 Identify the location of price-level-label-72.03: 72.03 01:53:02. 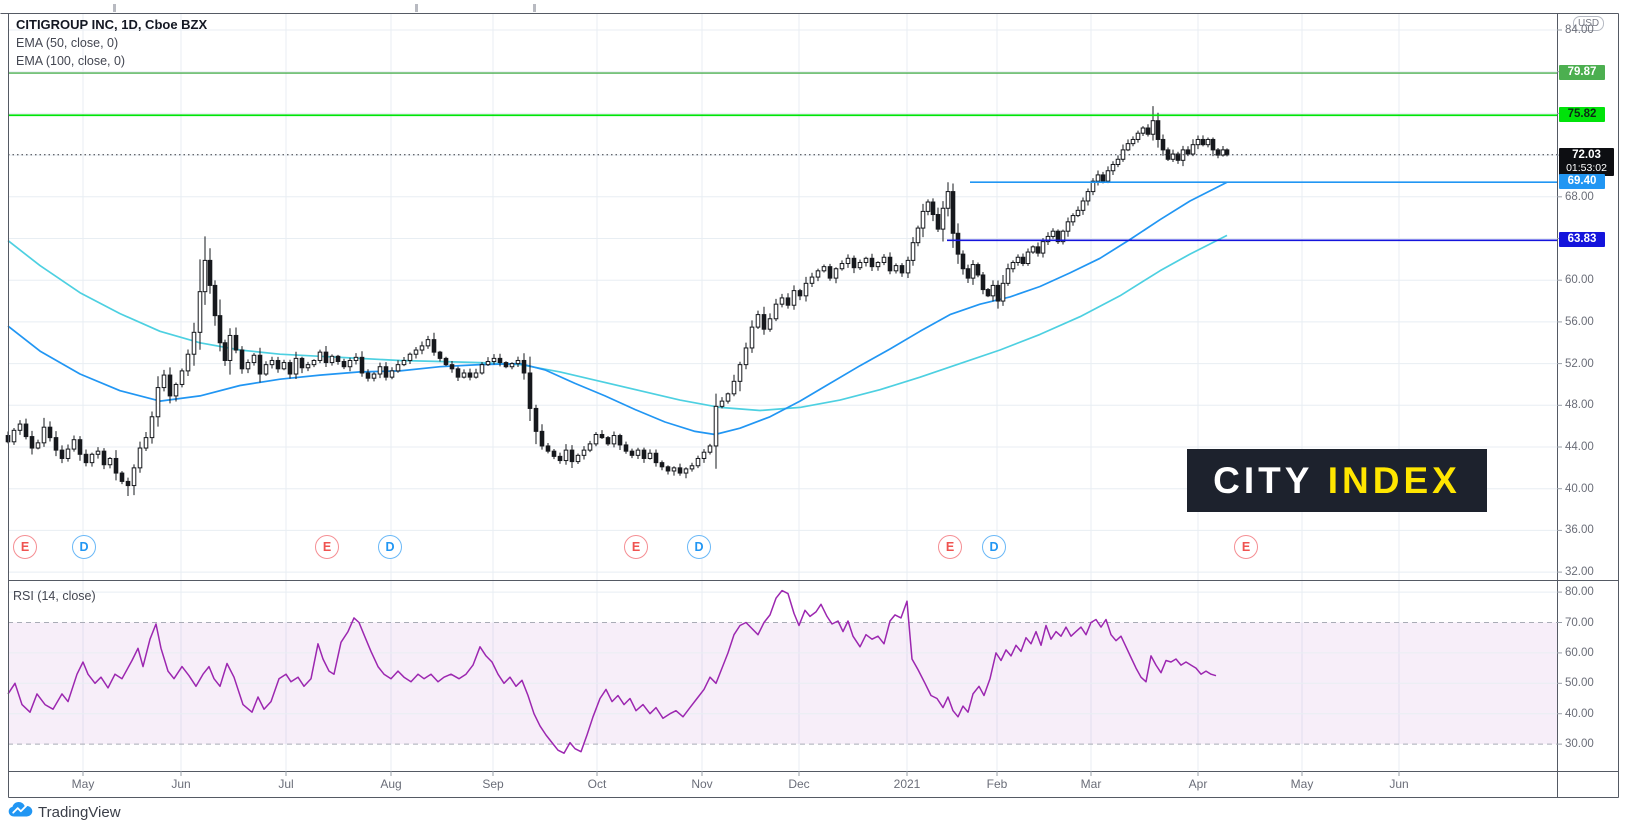
(1586, 161).